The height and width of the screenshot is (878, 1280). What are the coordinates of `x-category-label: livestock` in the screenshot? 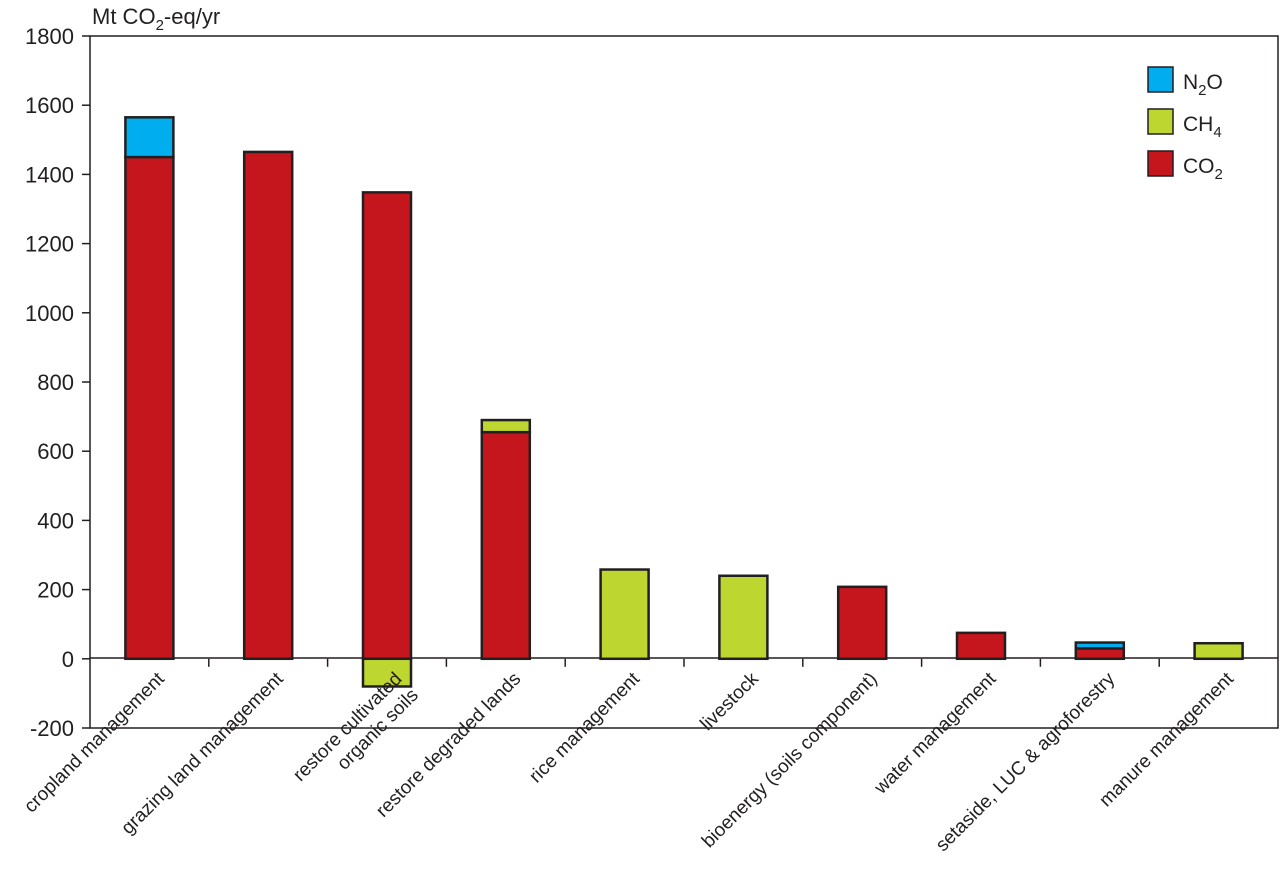 It's located at (729, 701).